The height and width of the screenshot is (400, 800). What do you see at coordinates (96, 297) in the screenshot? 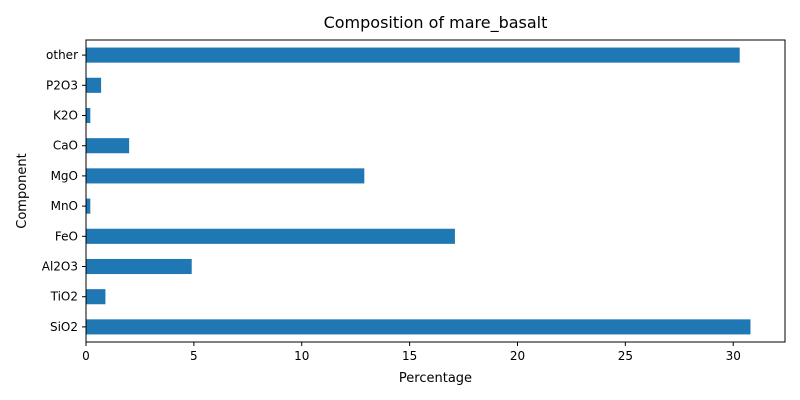
I see `bar-tio2` at bounding box center [96, 297].